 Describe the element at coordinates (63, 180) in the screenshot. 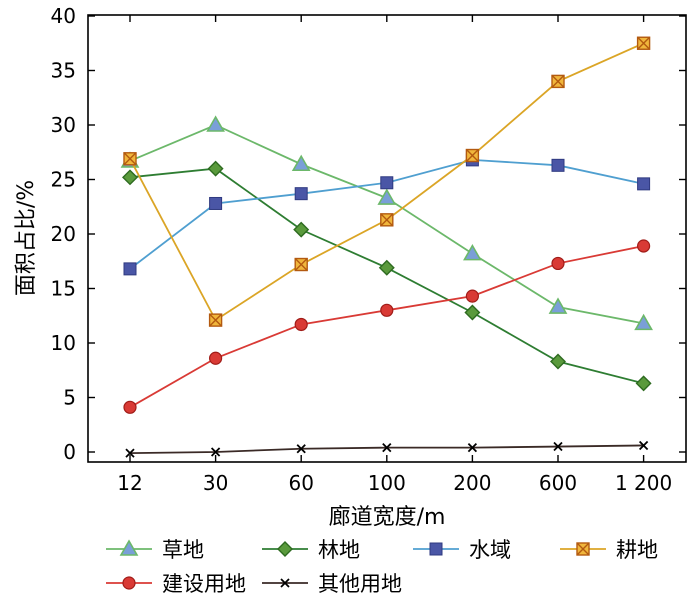

I see `y-tick-label: 25` at that location.